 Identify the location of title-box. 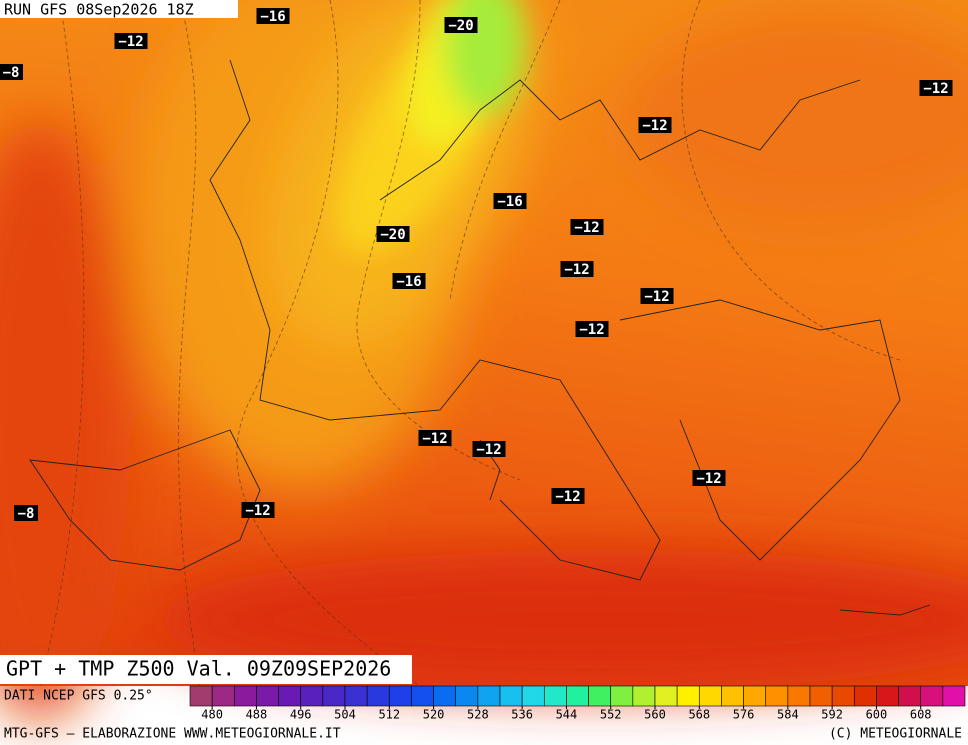
(206, 669).